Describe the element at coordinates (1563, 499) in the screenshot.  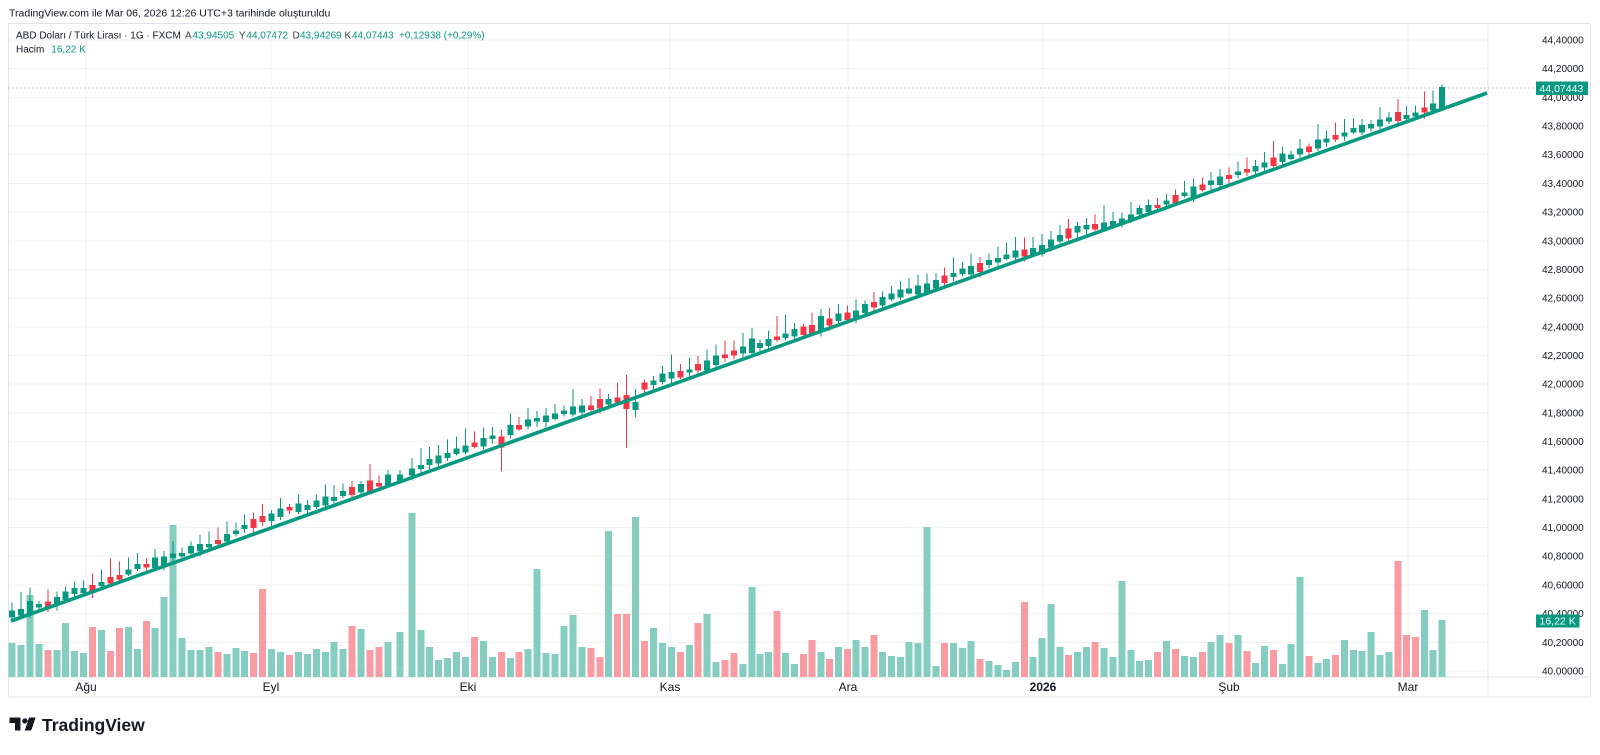
I see `svg-text: 41,20000` at that location.